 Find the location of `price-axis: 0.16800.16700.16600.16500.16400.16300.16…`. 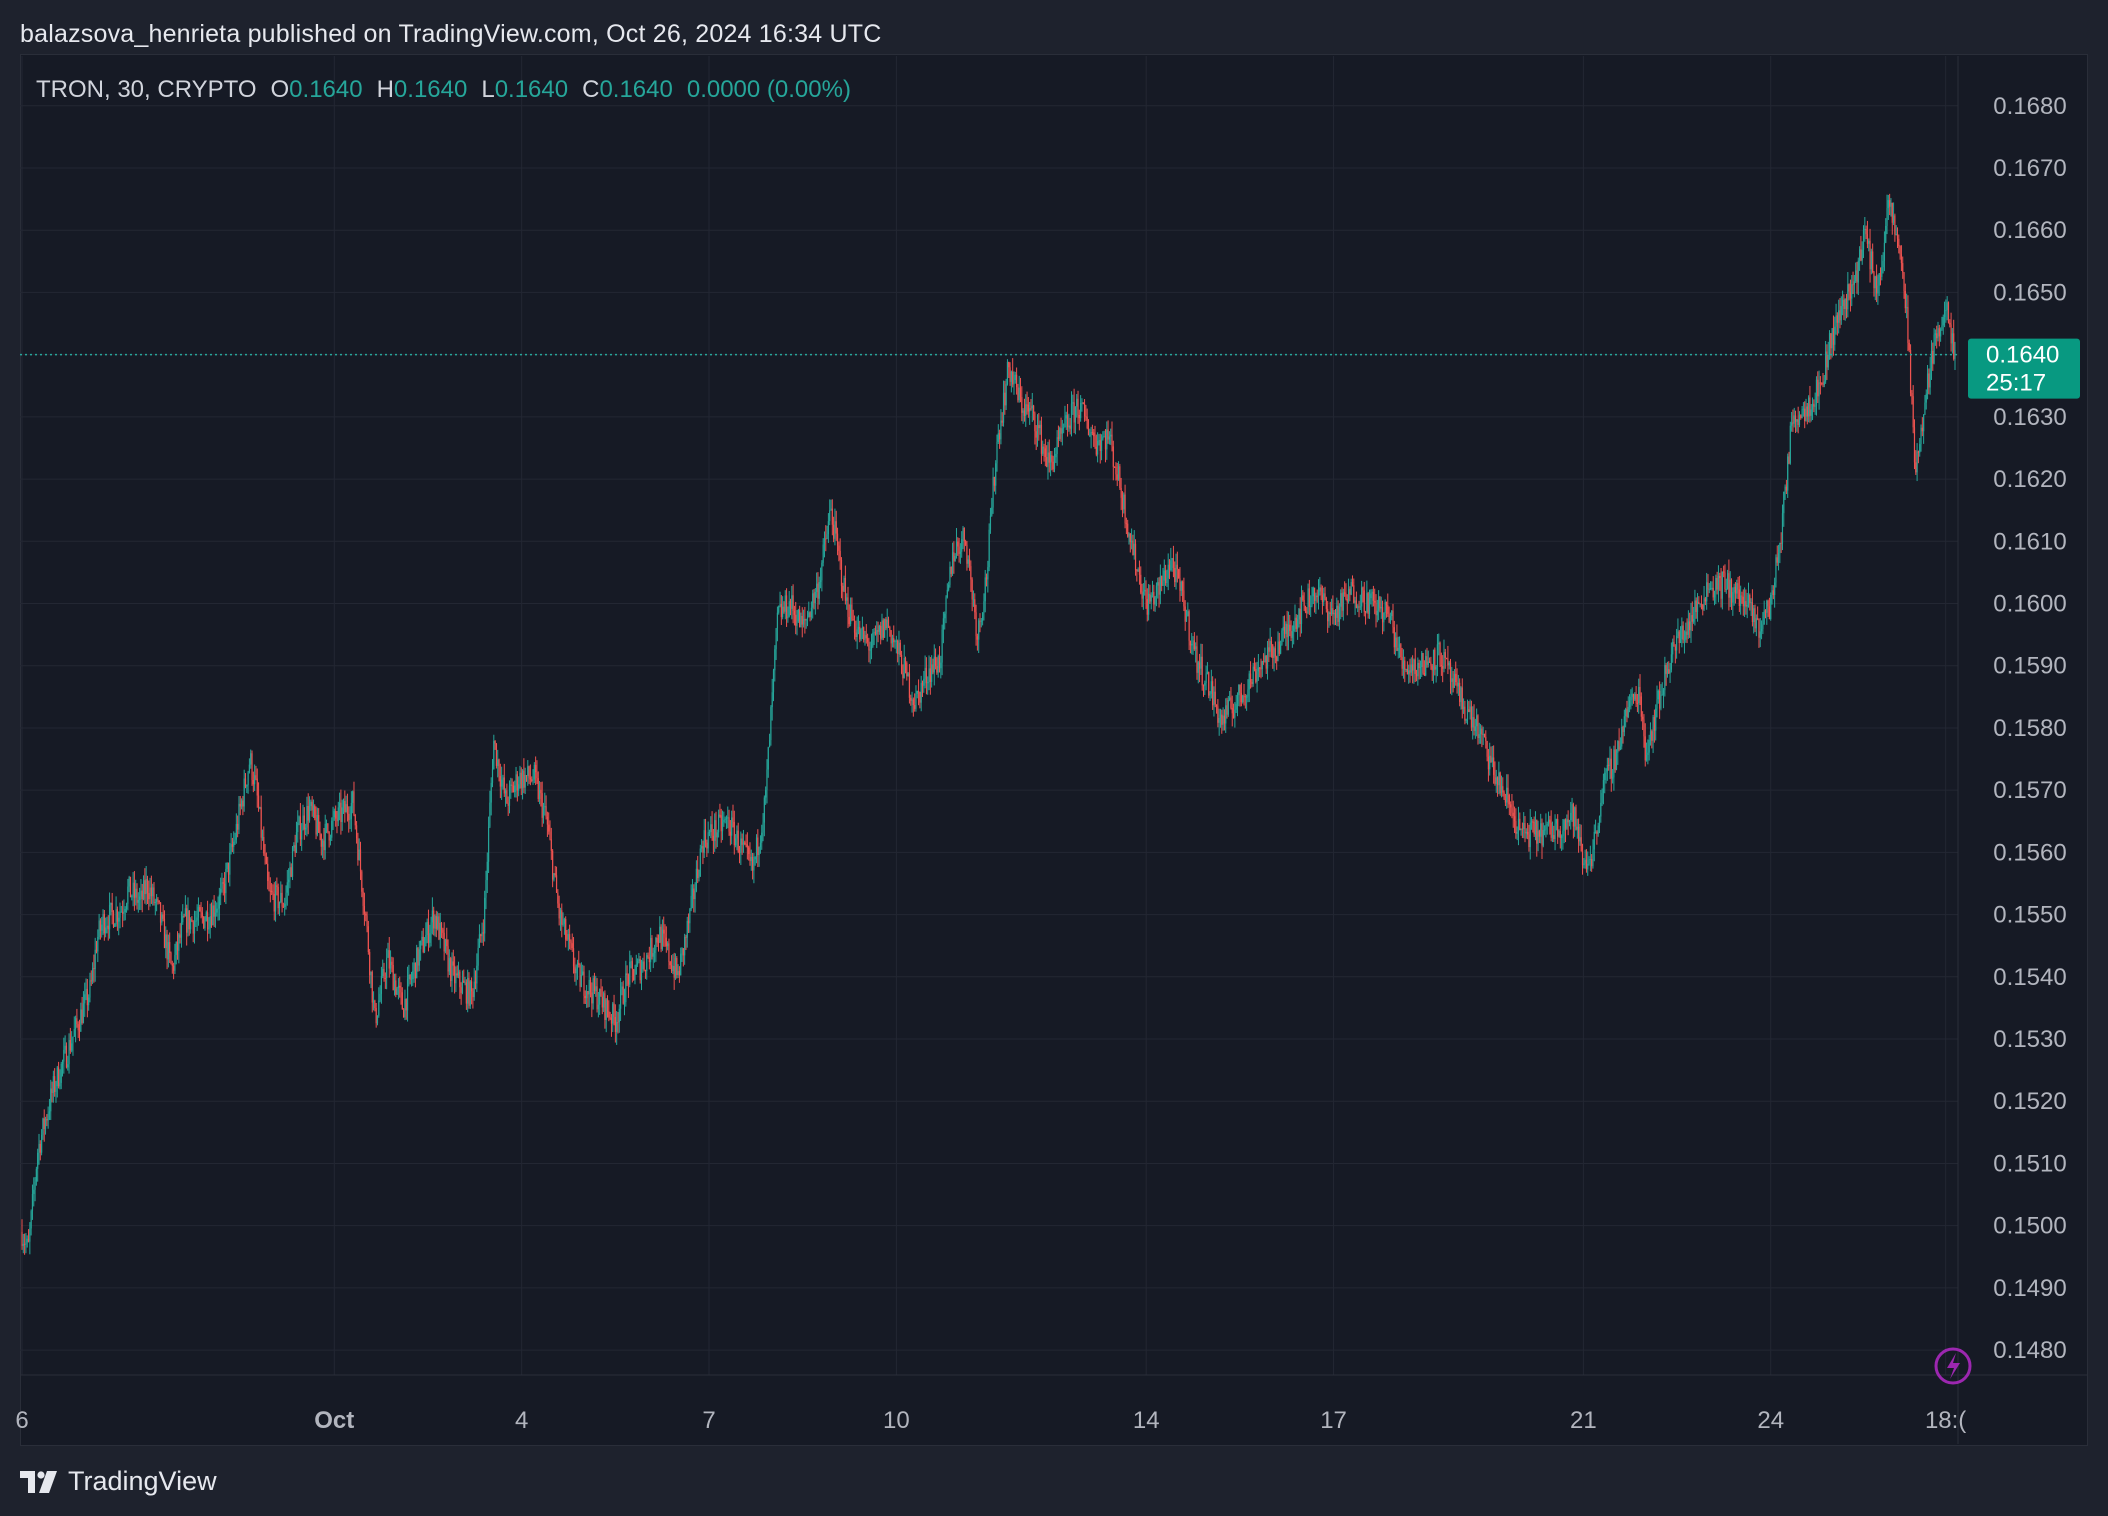

price-axis: 0.16800.16700.16600.16500.16400.16300.16… is located at coordinates (2029, 728).